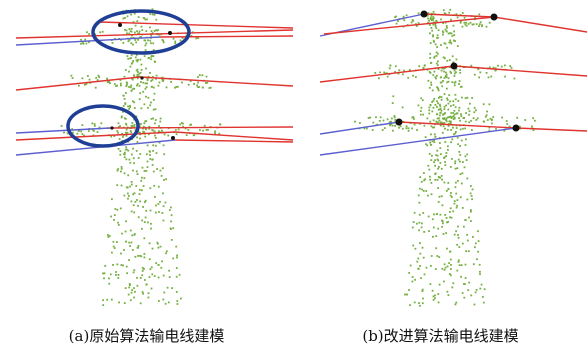 The image size is (587, 352). Describe the element at coordinates (146, 336) in the screenshot. I see `caption-a: (a)原始算法输电线建模` at that location.